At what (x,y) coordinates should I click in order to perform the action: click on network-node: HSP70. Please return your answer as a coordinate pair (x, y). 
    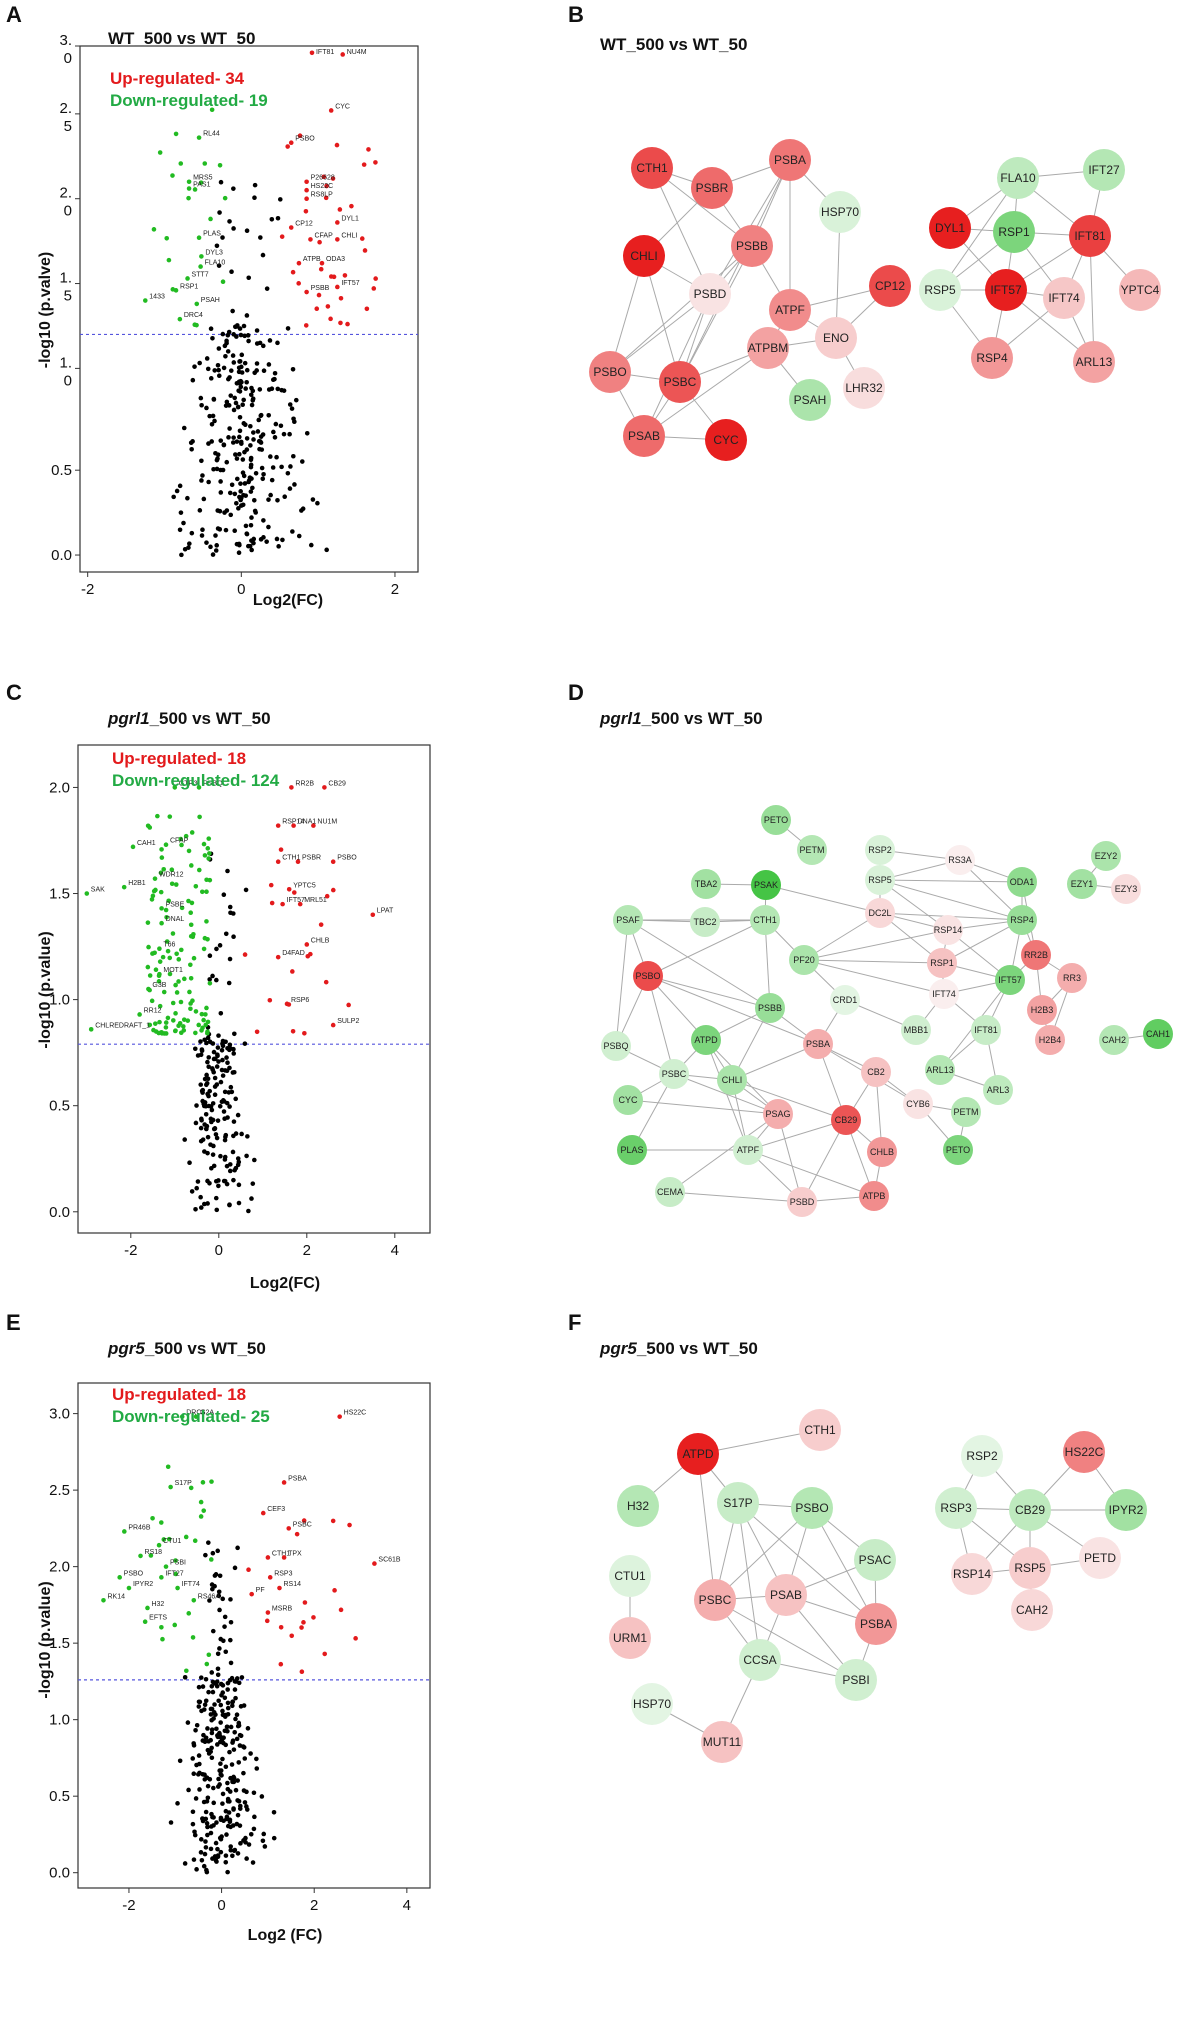
    Looking at the image, I should click on (840, 212).